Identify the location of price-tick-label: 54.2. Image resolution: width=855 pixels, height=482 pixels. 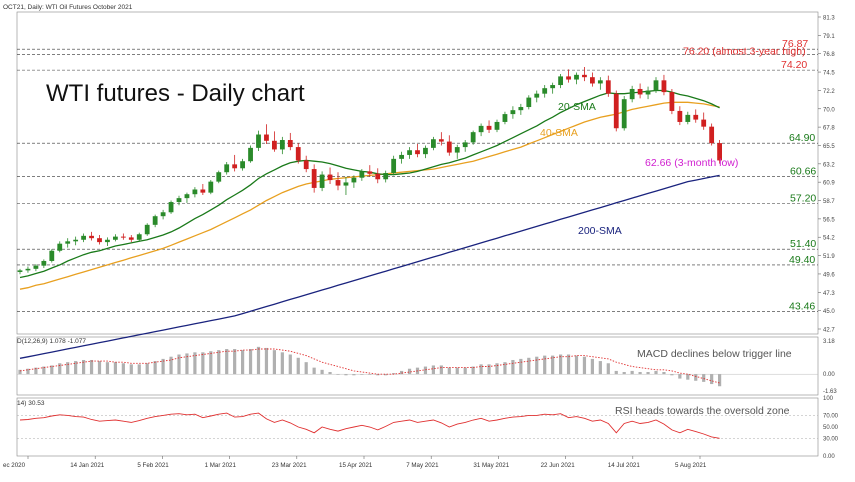
(829, 239).